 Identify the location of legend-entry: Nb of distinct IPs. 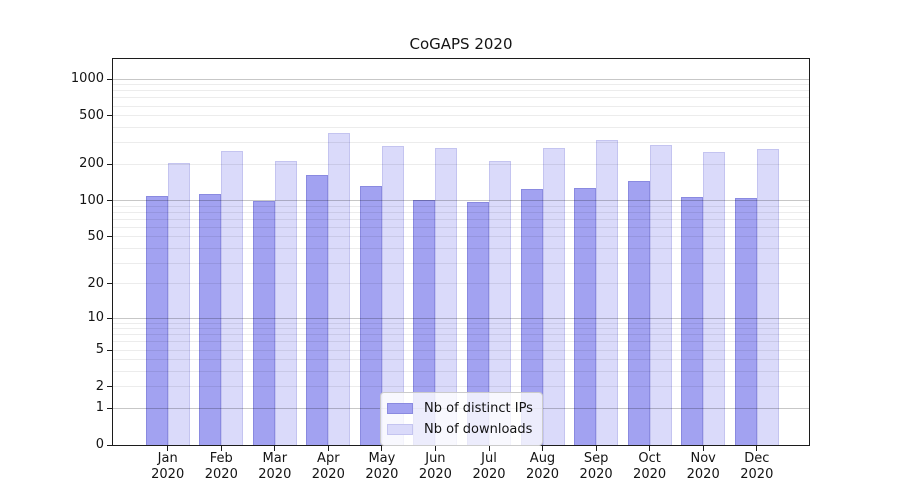
(460, 408).